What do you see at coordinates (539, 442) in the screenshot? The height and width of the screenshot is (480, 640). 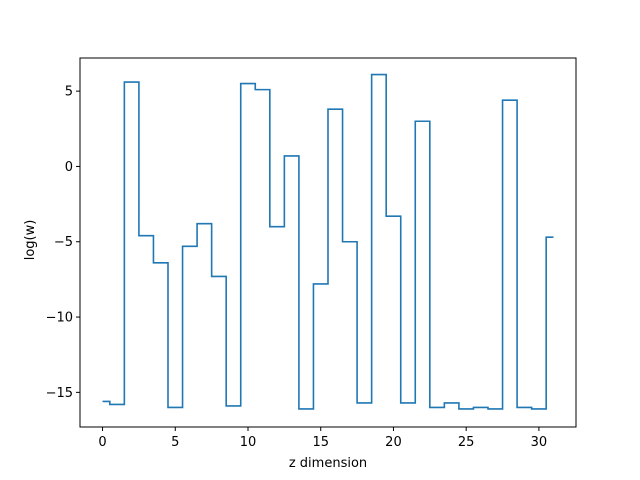 I see `x-tick-label: 30` at bounding box center [539, 442].